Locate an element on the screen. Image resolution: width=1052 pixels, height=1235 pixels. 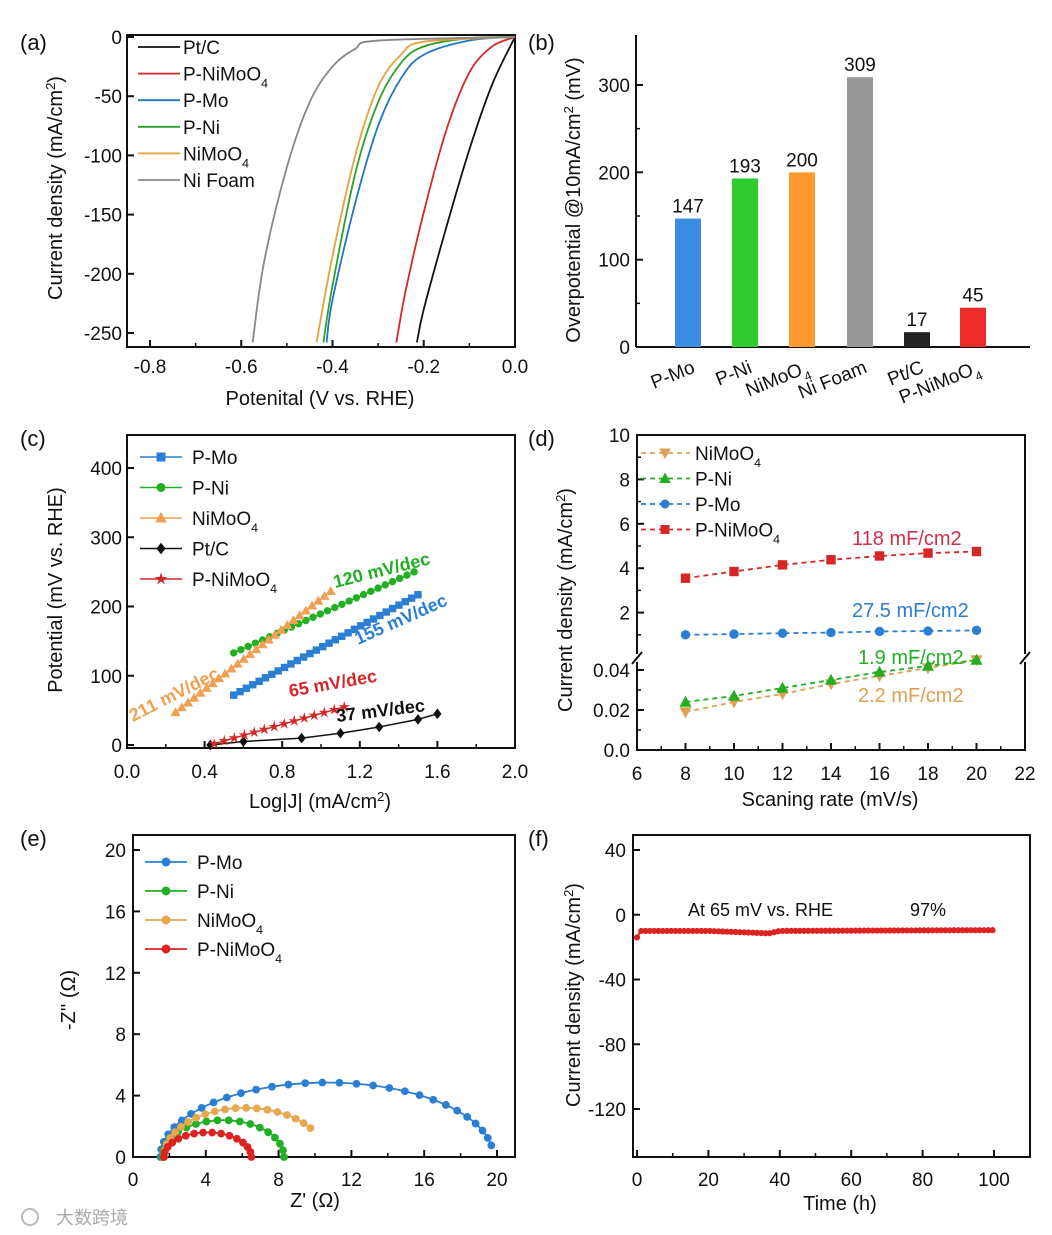
data-point-stability is located at coordinates (992, 930).